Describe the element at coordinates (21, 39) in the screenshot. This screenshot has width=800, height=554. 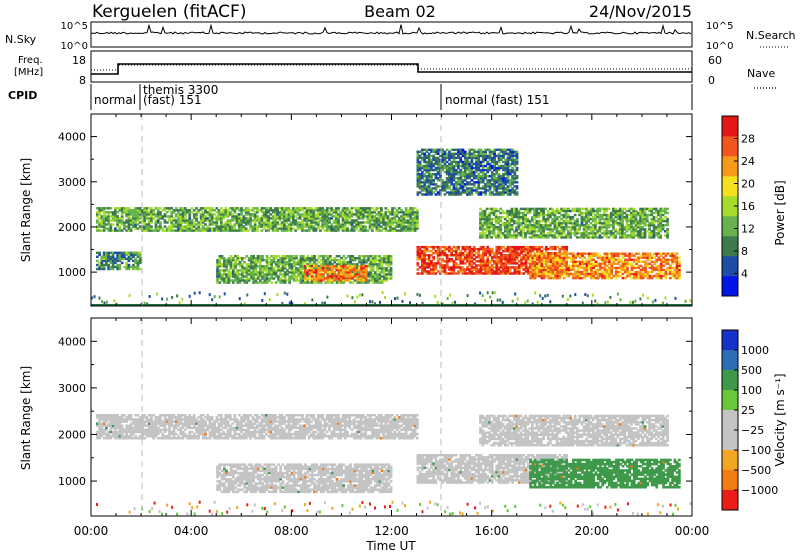
I see `nsky-label: N.Sky` at that location.